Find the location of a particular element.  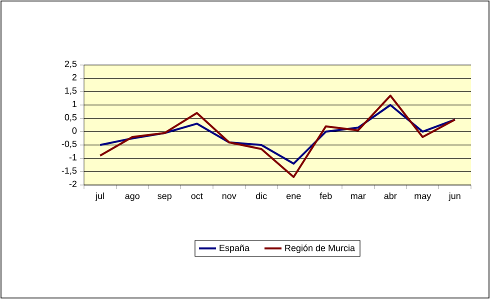

x-tick-label: jul is located at coordinates (99, 196).